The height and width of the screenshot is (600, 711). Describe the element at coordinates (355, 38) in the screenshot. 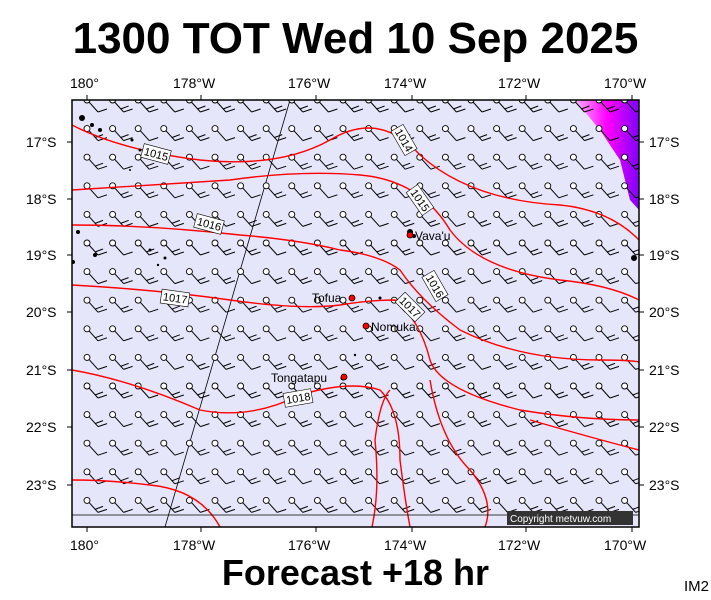

I see `map-title: 1300 TOT Wed 10 Sep 2025` at that location.